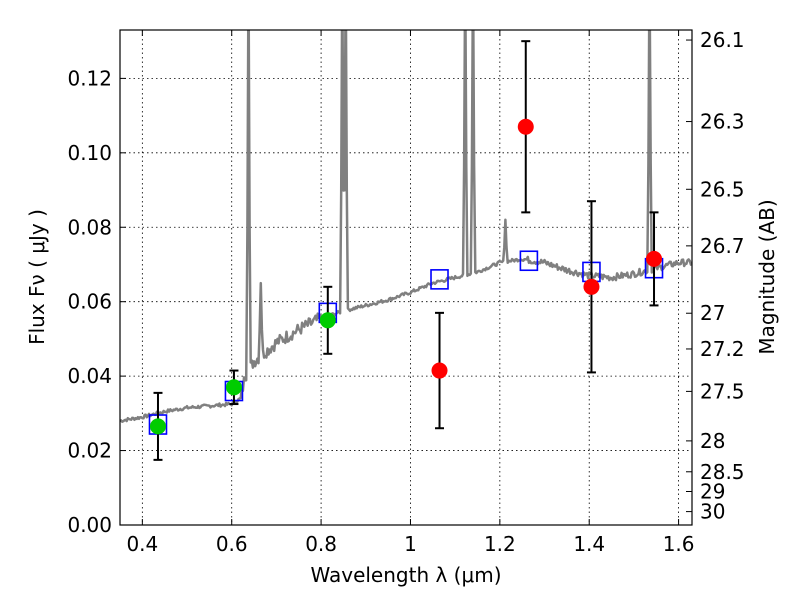 This screenshot has width=800, height=600. What do you see at coordinates (405, 575) in the screenshot?
I see `x-axis-label: Wavelength λ (μm)` at bounding box center [405, 575].